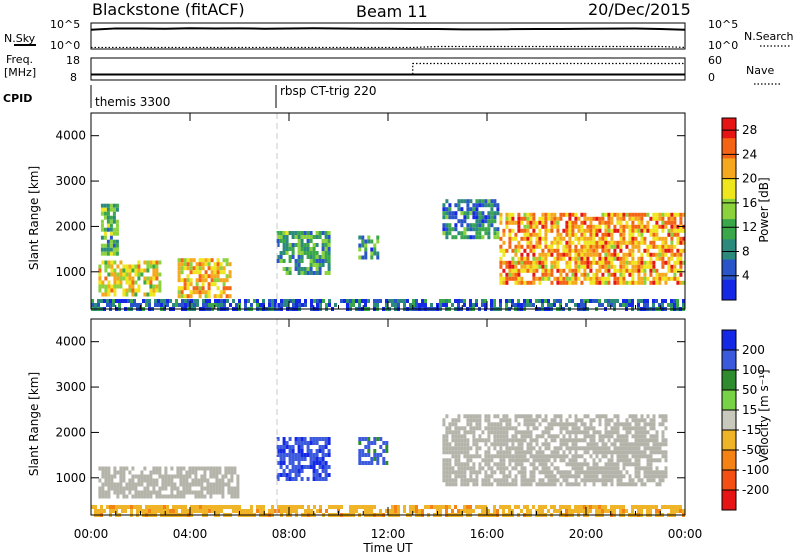 The height and width of the screenshot is (554, 800). Describe the element at coordinates (769, 36) in the screenshot. I see `nsearch-label: N.Search` at that location.